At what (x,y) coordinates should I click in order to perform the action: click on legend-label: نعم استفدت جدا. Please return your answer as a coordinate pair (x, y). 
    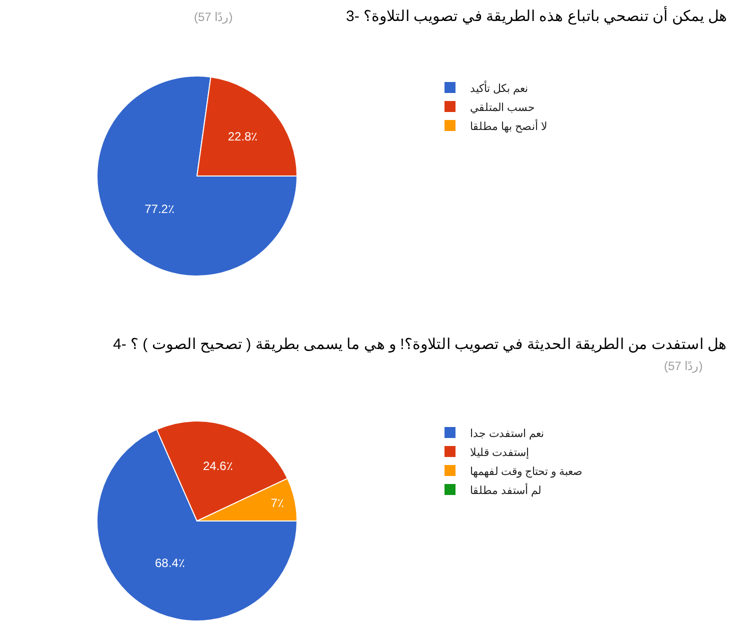
    Looking at the image, I should click on (507, 434).